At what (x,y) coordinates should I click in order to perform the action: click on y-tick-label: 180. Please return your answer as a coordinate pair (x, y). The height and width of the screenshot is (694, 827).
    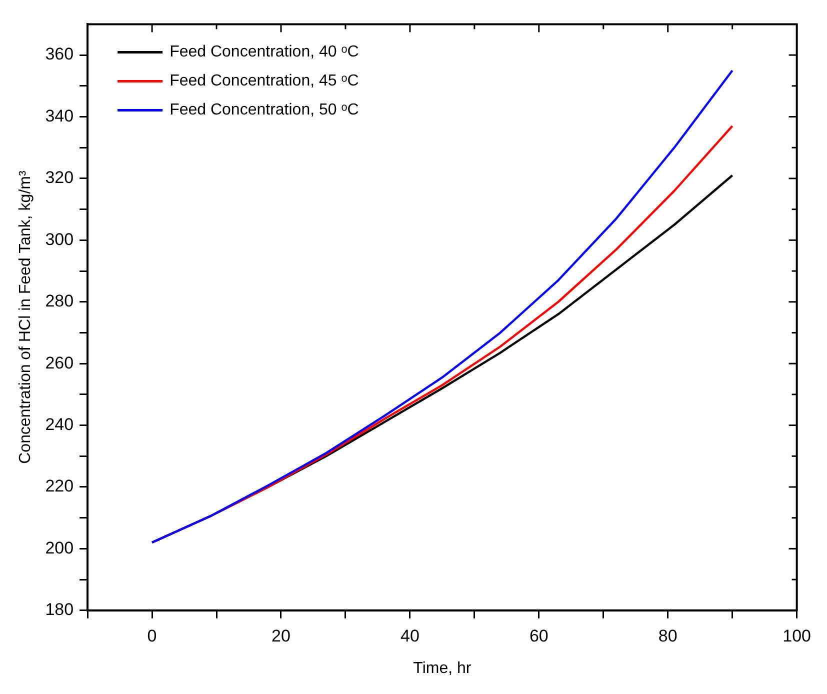
    Looking at the image, I should click on (59, 610).